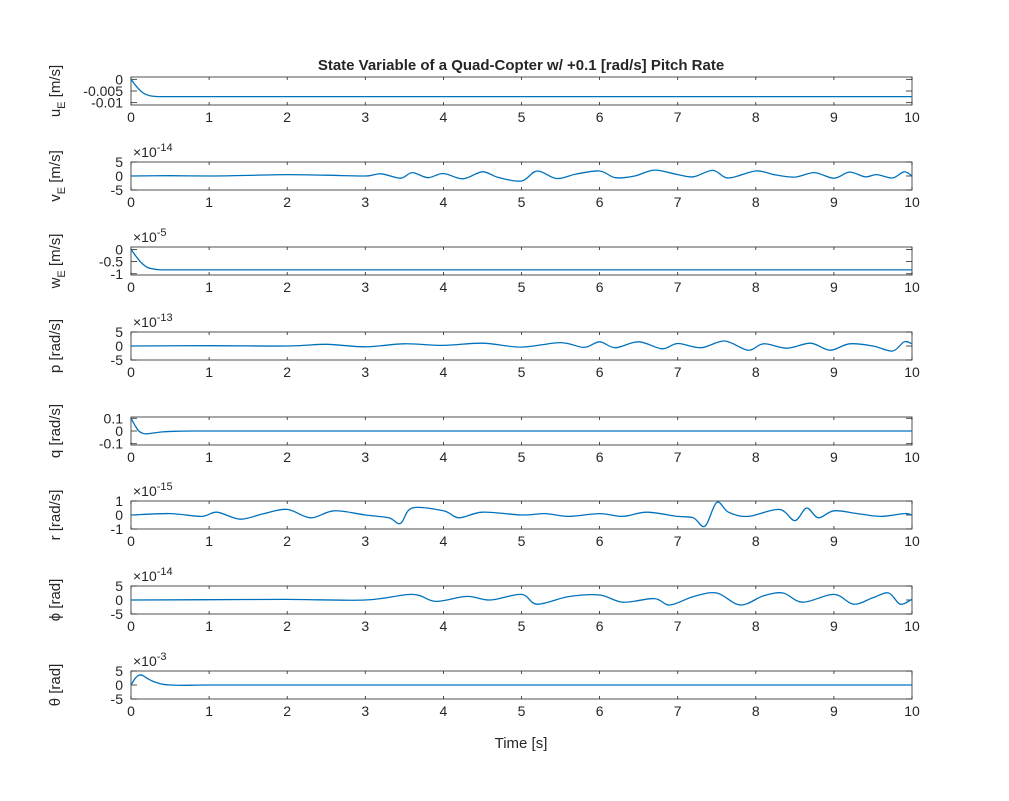  Describe the element at coordinates (57, 176) in the screenshot. I see `y-axis-label: vE [m/s]` at that location.